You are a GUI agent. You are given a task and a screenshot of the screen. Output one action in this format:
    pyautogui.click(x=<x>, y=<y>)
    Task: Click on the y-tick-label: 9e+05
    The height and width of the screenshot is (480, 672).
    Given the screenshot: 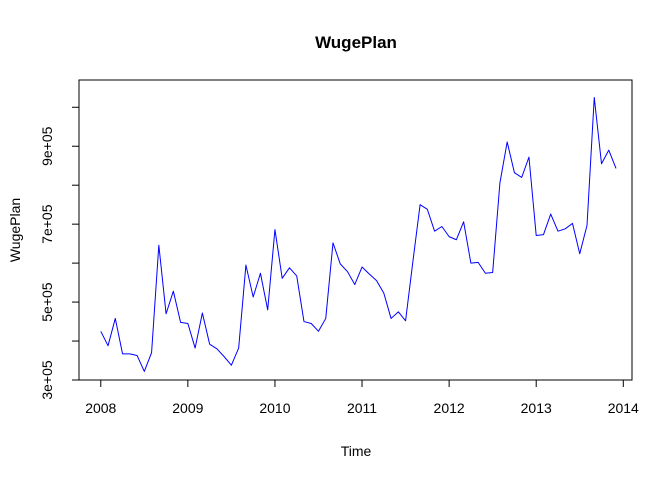 What is the action you would take?
    pyautogui.click(x=47, y=146)
    